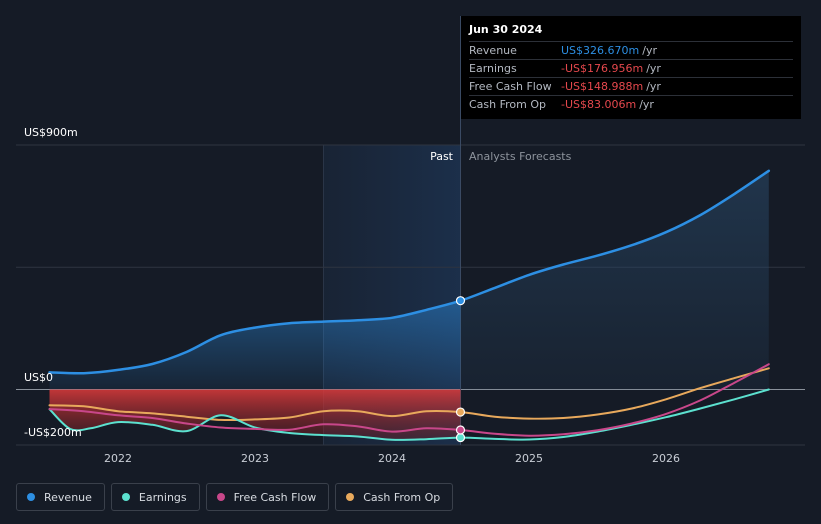 This screenshot has width=821, height=524. Describe the element at coordinates (51, 132) in the screenshot. I see `y-label-top: US$900m` at that location.